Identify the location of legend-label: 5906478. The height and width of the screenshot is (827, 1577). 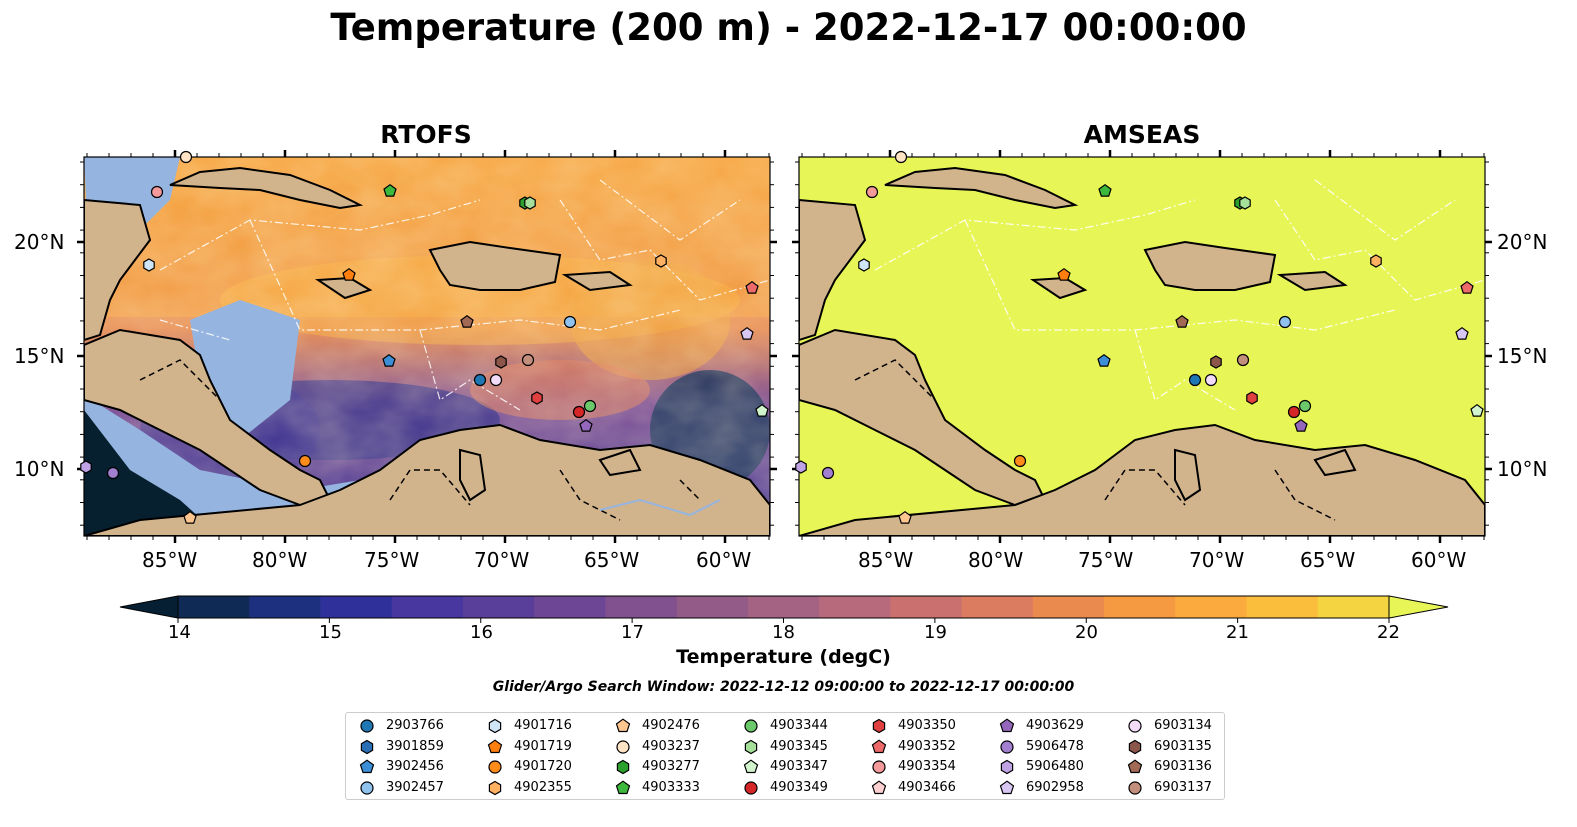
(1055, 746).